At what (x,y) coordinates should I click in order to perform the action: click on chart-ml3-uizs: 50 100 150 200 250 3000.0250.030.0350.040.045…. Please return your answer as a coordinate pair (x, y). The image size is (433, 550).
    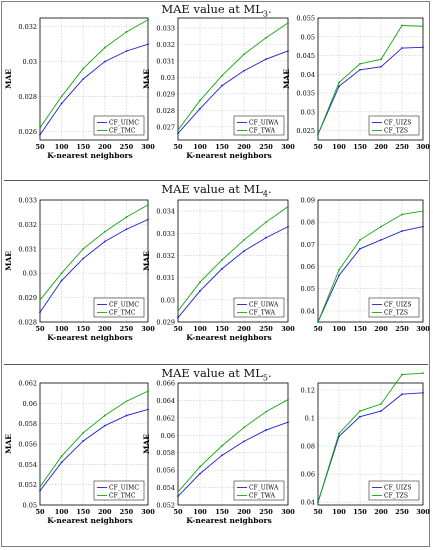
    Looking at the image, I should click on (356, 83).